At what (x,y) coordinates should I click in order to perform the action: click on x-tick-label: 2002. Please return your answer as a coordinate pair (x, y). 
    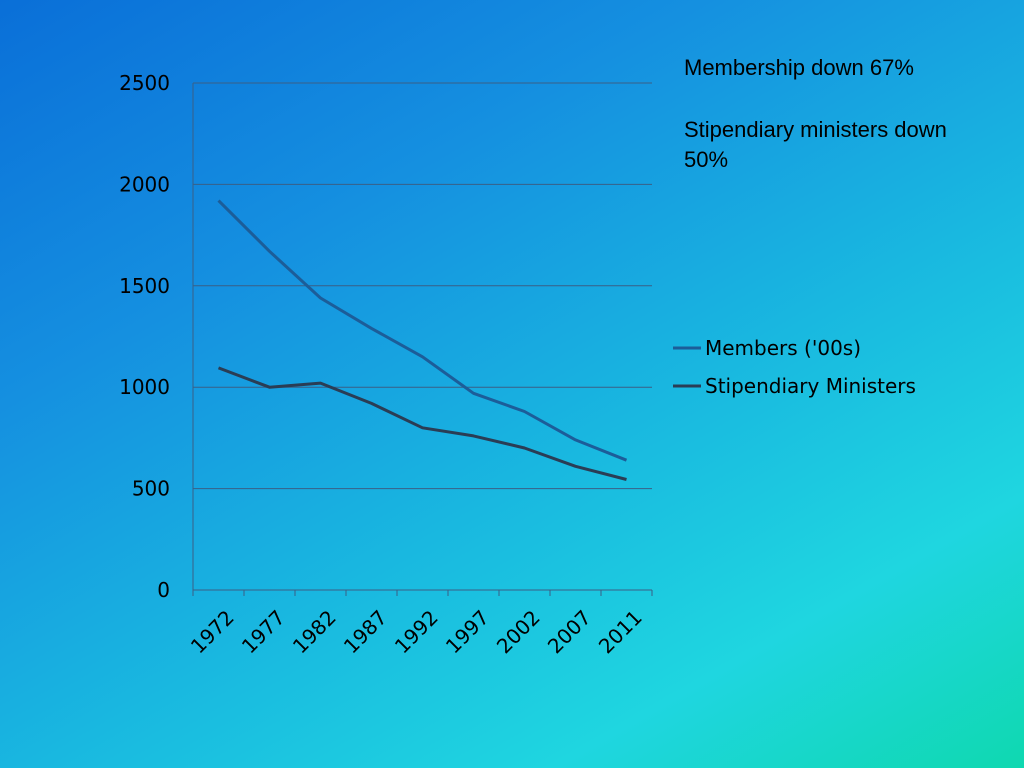
    Looking at the image, I should click on (518, 631).